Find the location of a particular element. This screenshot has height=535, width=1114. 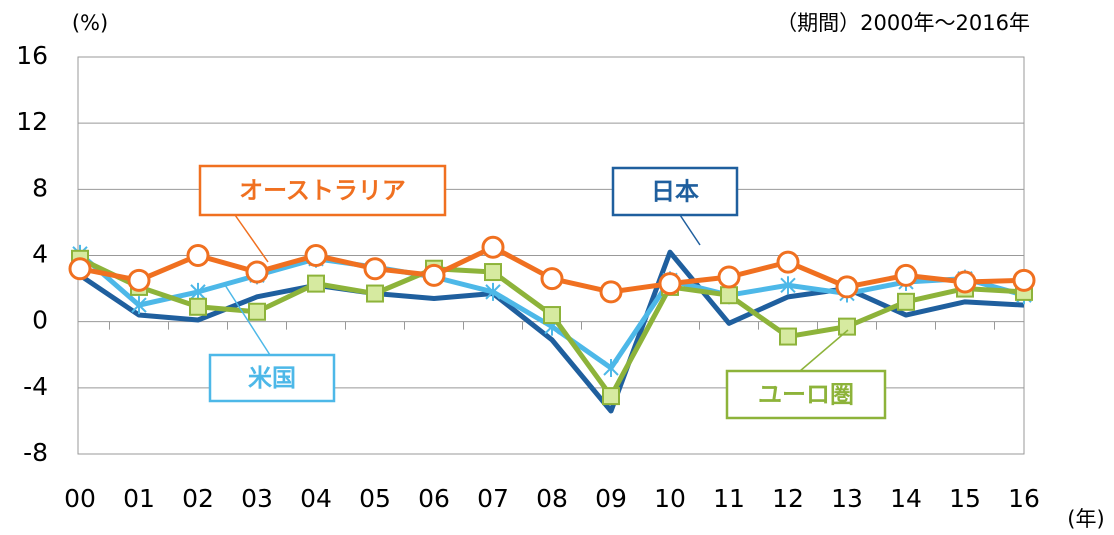

x-tick-label: 14 is located at coordinates (906, 498).